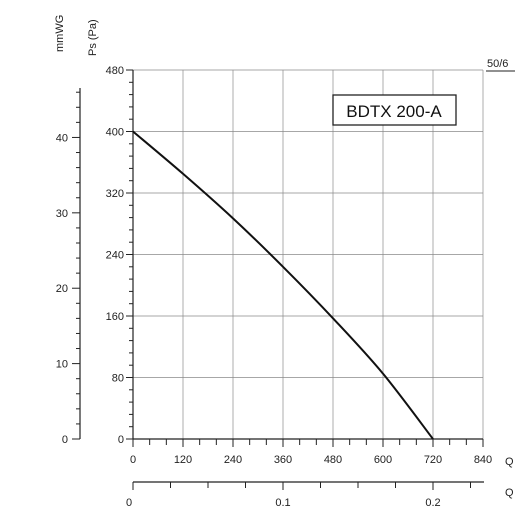 This screenshot has height=511, width=515. I want to click on y-tick-label: 0, so click(121, 440).